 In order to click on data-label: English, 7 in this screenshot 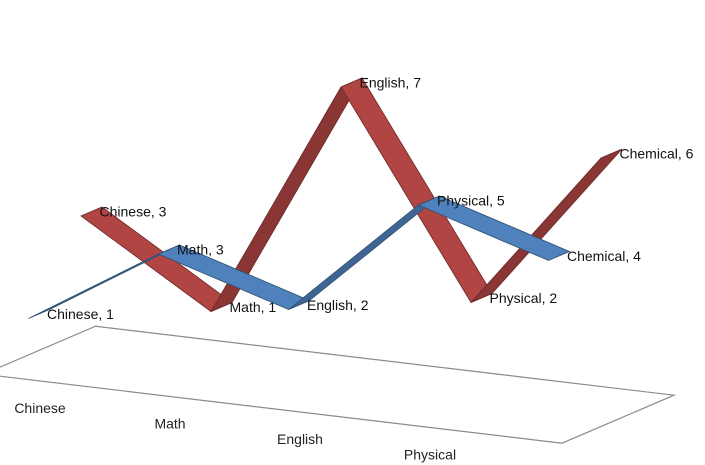, I will do `click(391, 83)`.